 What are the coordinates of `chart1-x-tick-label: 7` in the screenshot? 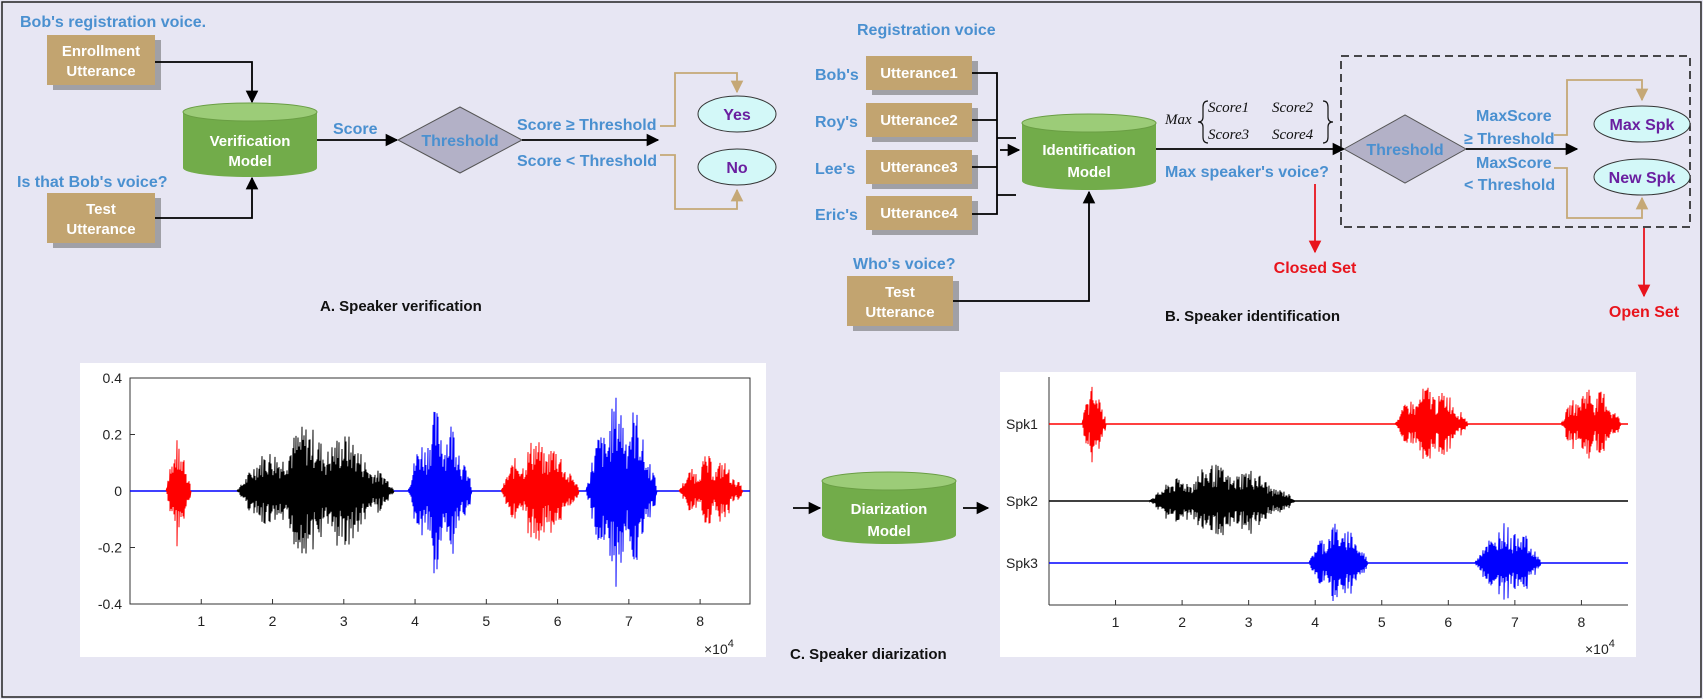 It's located at (629, 621).